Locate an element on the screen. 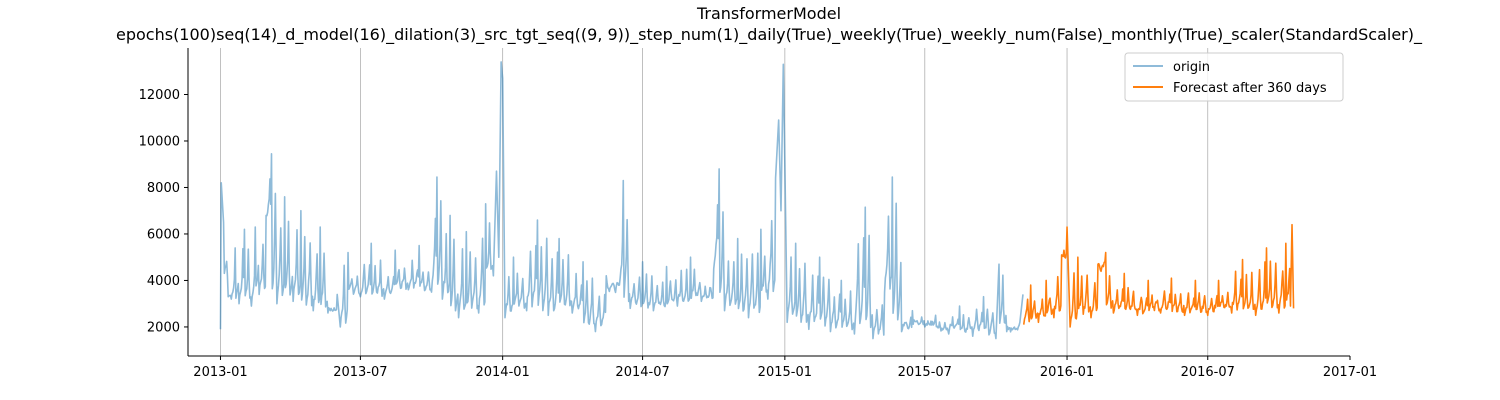  y-tick-label: 6000 is located at coordinates (163, 234).